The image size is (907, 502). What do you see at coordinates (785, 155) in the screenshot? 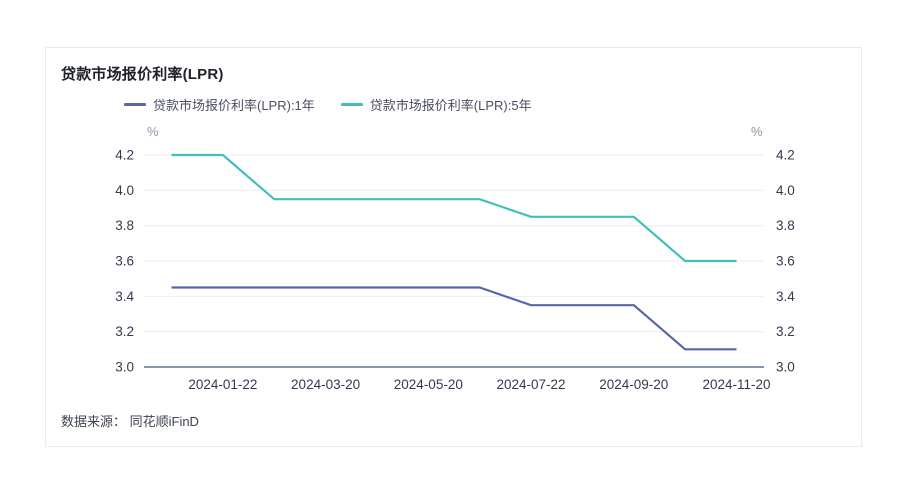
I see `y-tick-label-right: 4.2` at bounding box center [785, 155].